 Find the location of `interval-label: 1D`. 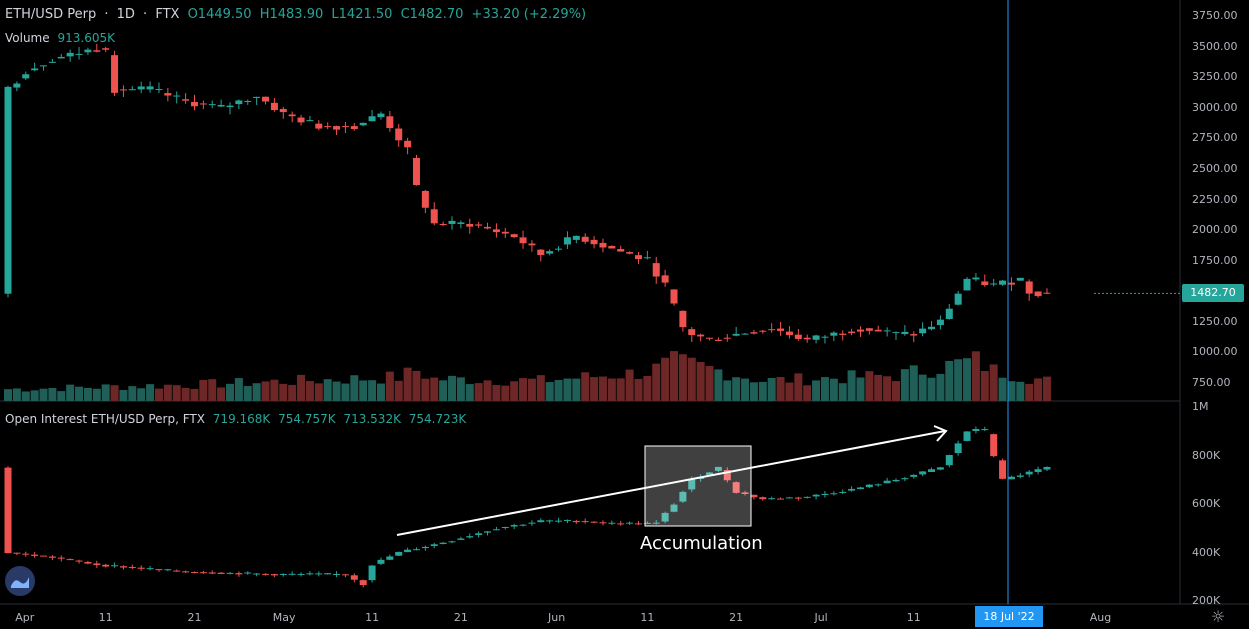

interval-label: 1D is located at coordinates (125, 14).